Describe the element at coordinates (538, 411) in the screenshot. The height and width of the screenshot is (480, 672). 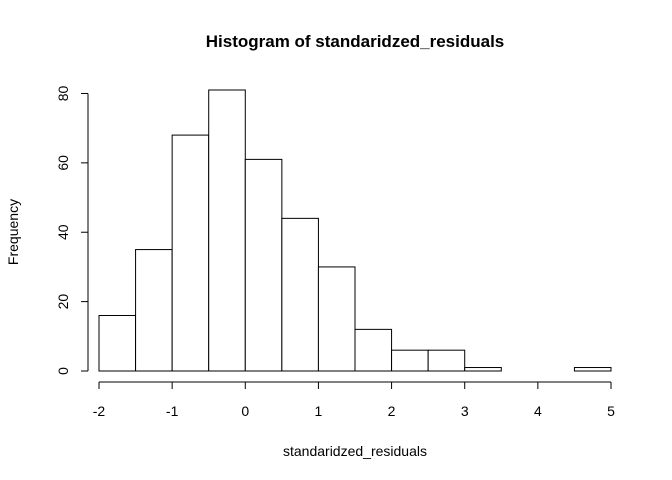
I see `x-tick-label-6: 4` at that location.